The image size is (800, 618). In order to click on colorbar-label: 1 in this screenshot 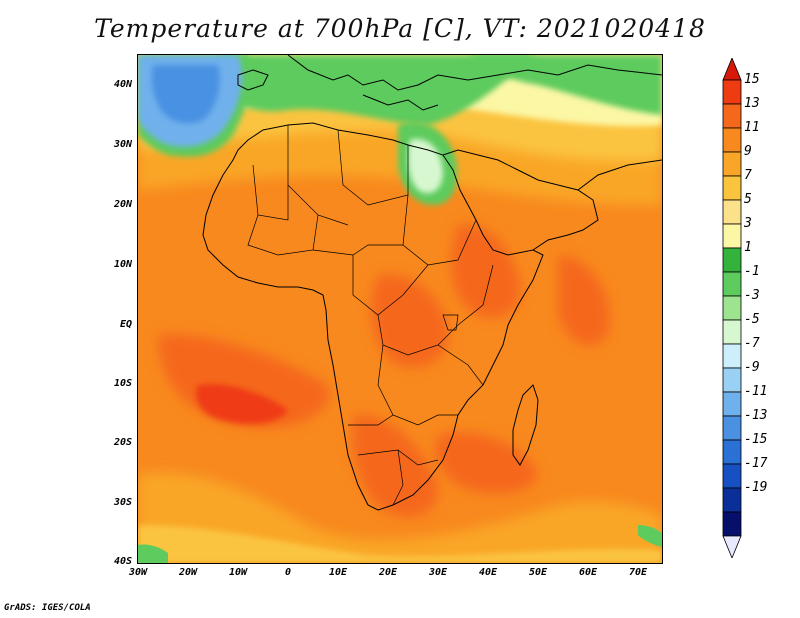, I will do `click(748, 247)`.